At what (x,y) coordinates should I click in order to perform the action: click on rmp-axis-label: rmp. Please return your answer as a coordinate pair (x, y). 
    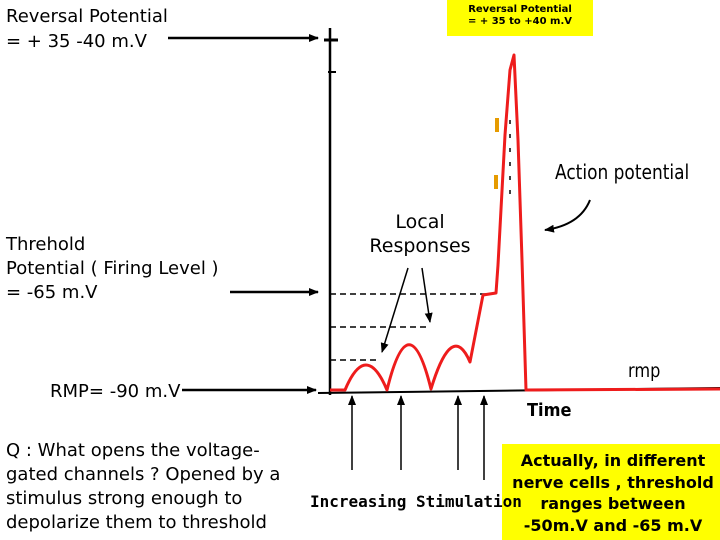
    Looking at the image, I should click on (644, 371).